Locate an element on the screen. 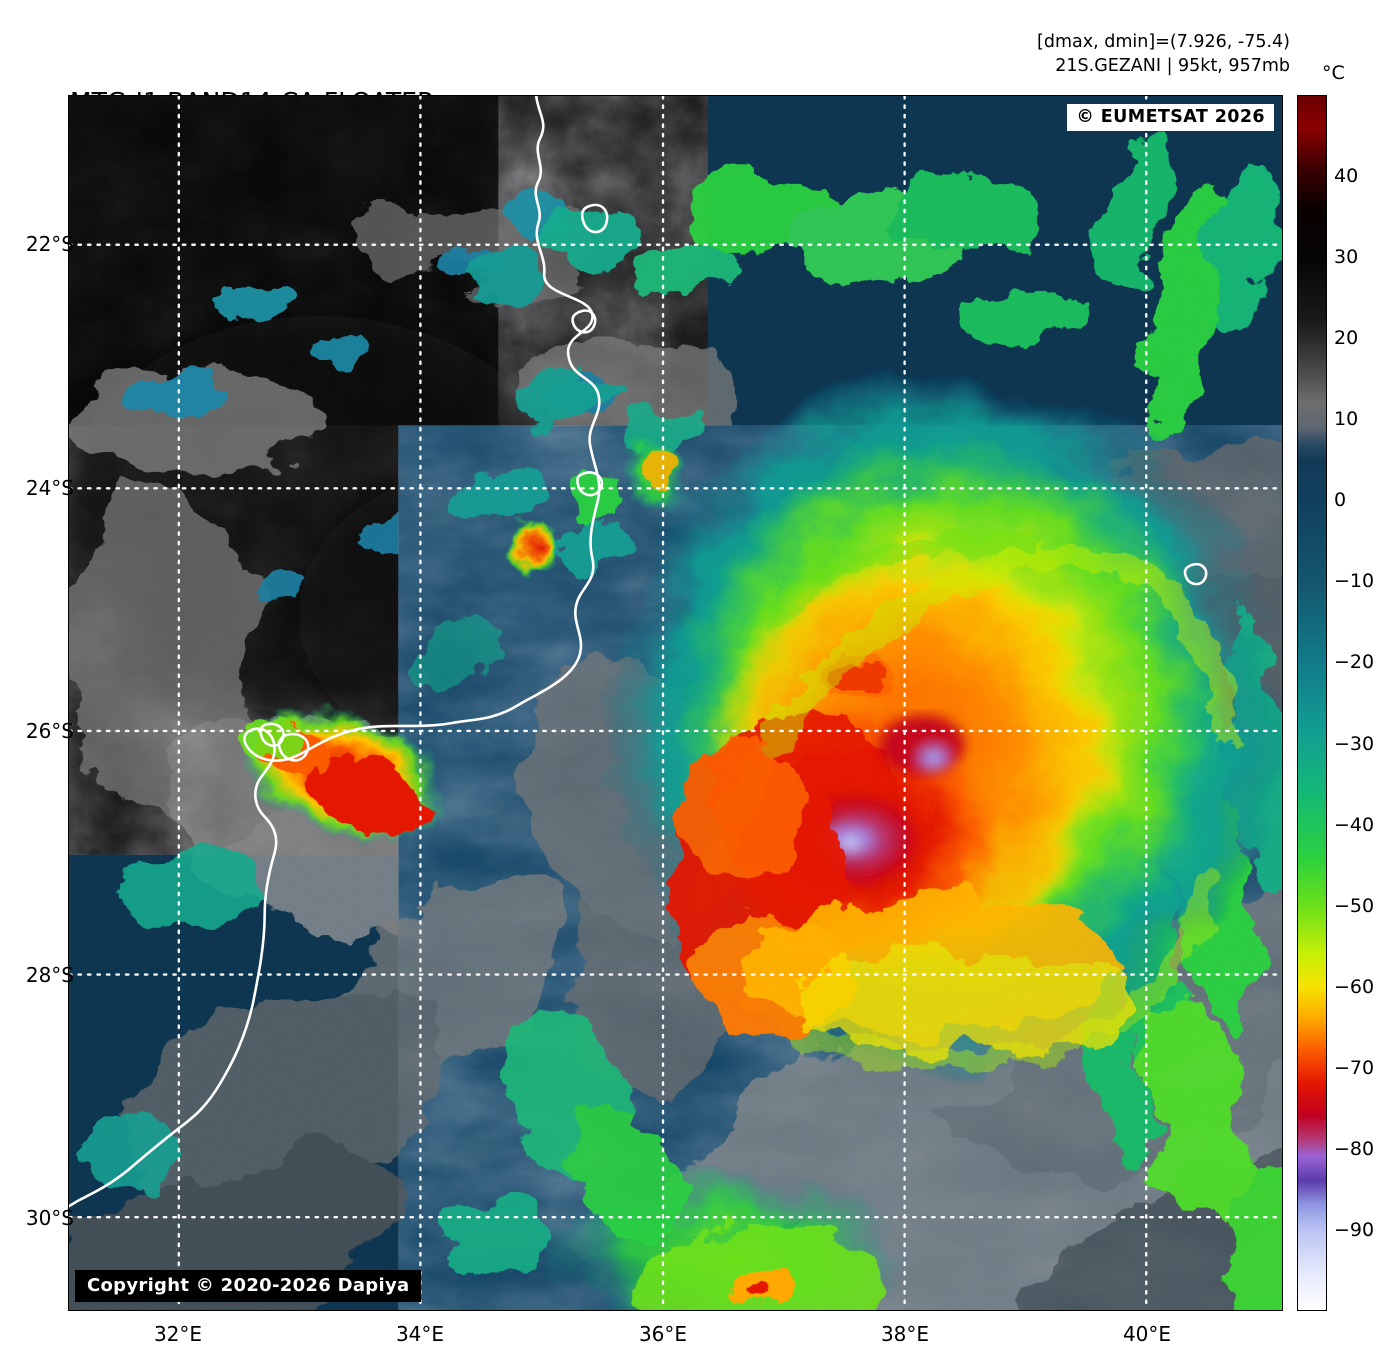 The height and width of the screenshot is (1359, 1388). copyright-badge: Copyright © 2020-2026 Dapiya is located at coordinates (248, 1286).